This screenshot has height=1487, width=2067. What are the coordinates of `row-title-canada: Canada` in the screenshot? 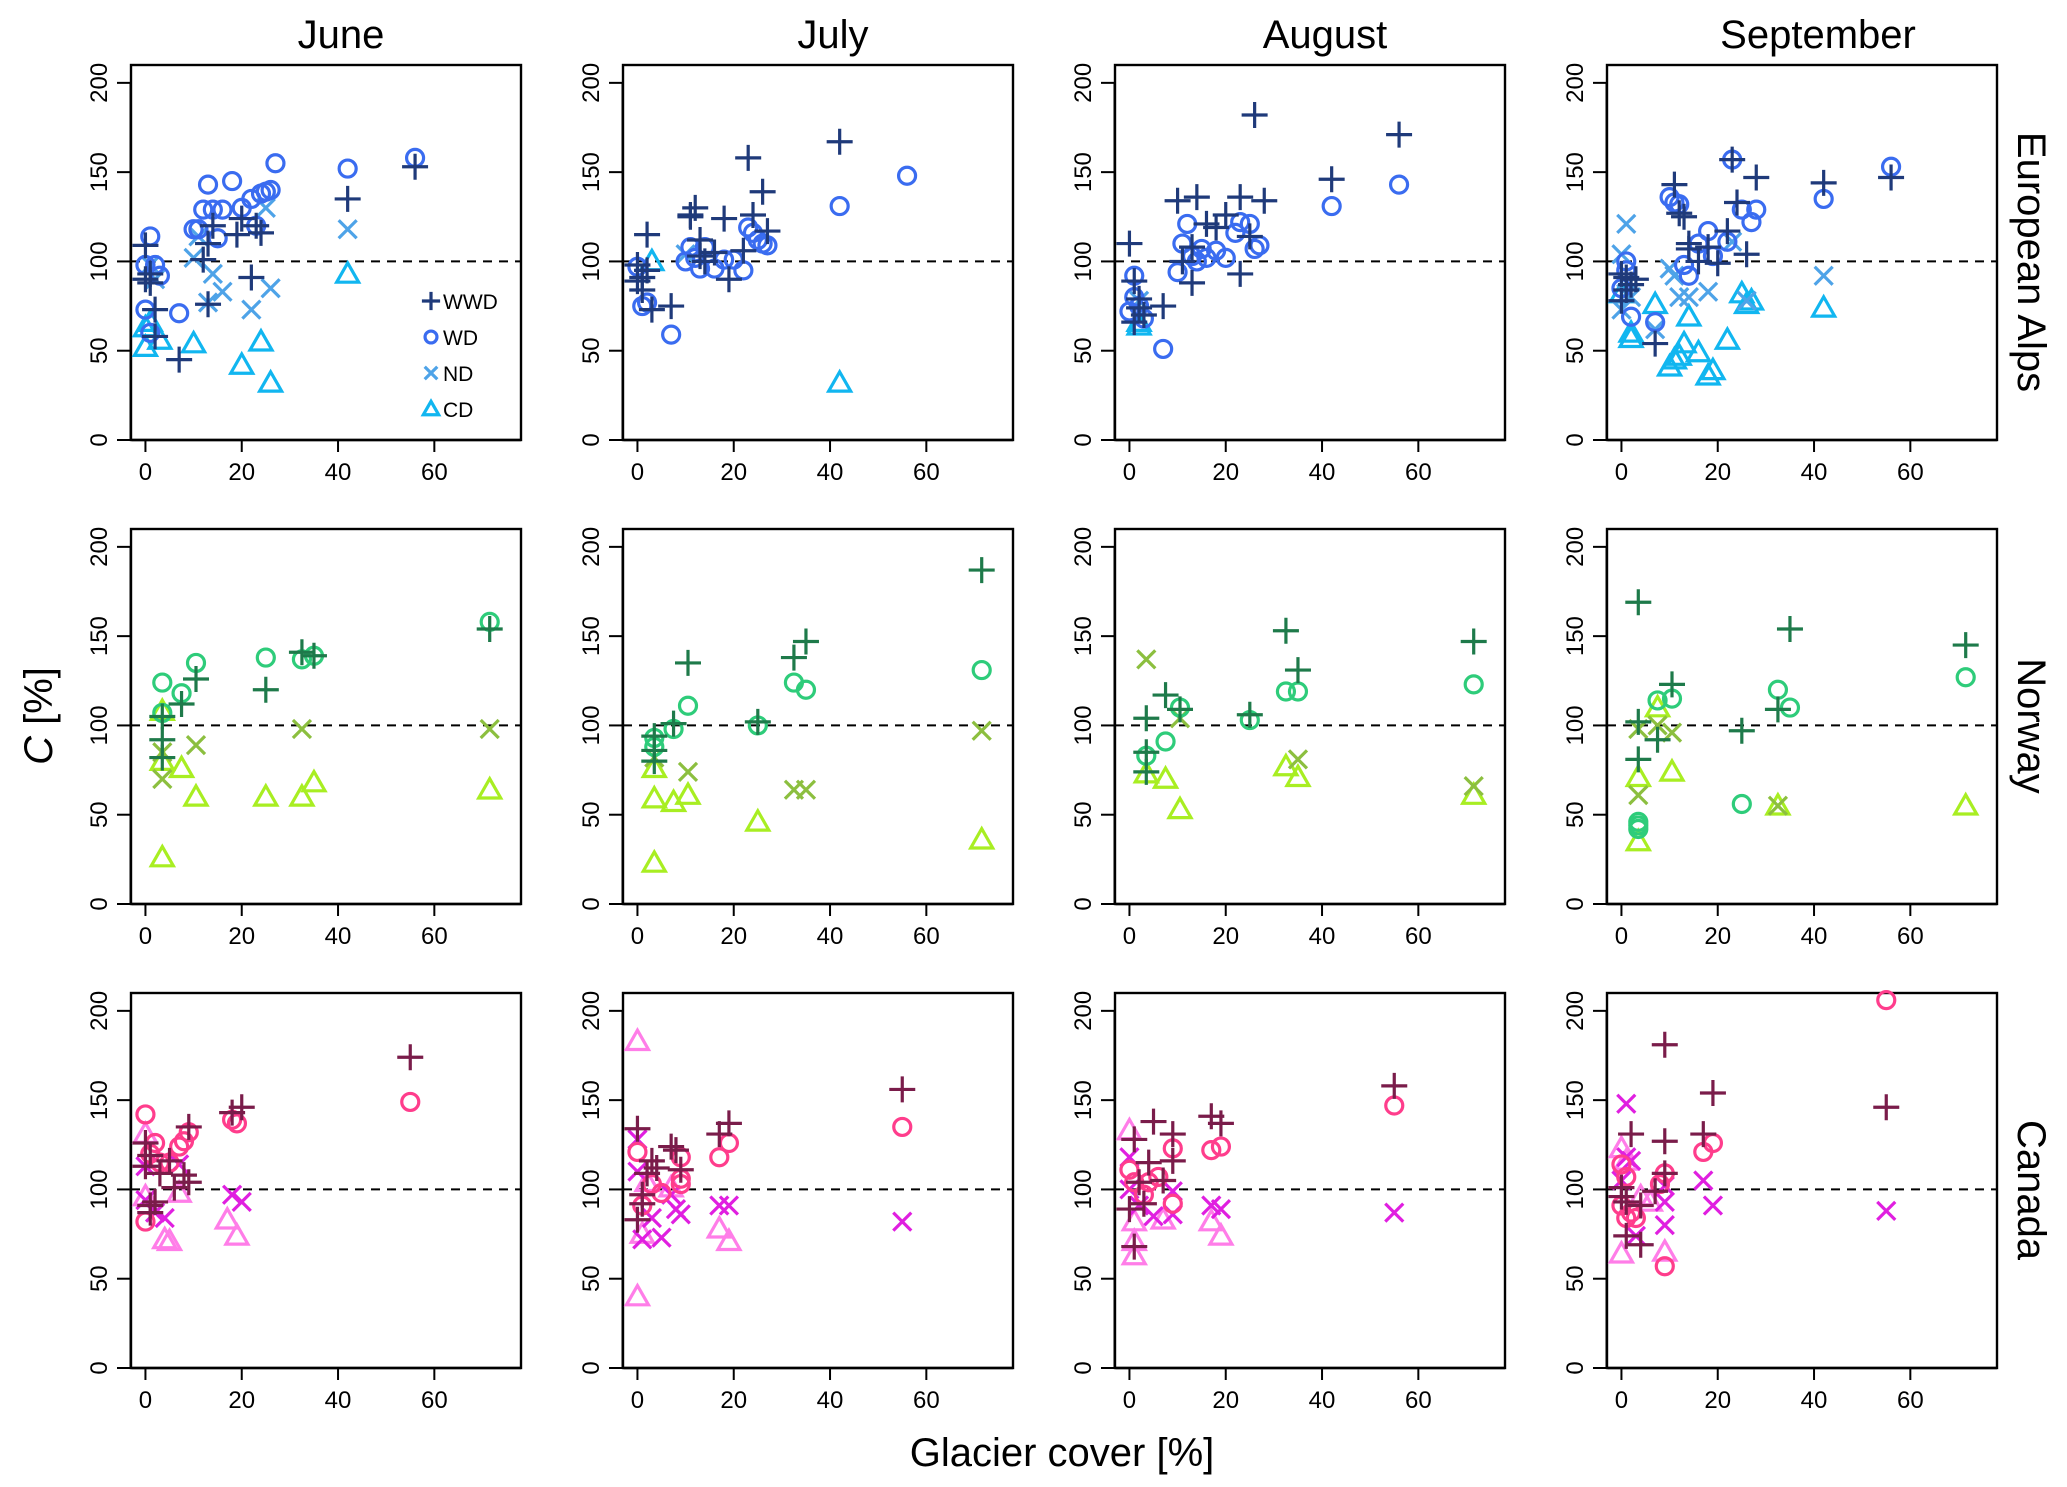 It's located at (2031, 1190).